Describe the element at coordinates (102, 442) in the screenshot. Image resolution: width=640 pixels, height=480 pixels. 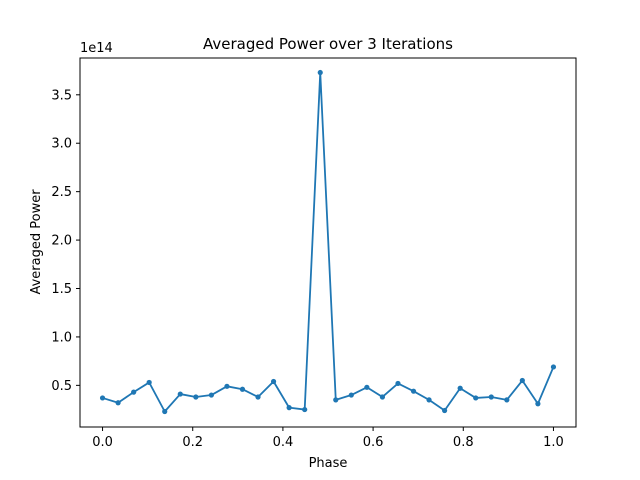
I see `x-tick-label: 0.0` at that location.